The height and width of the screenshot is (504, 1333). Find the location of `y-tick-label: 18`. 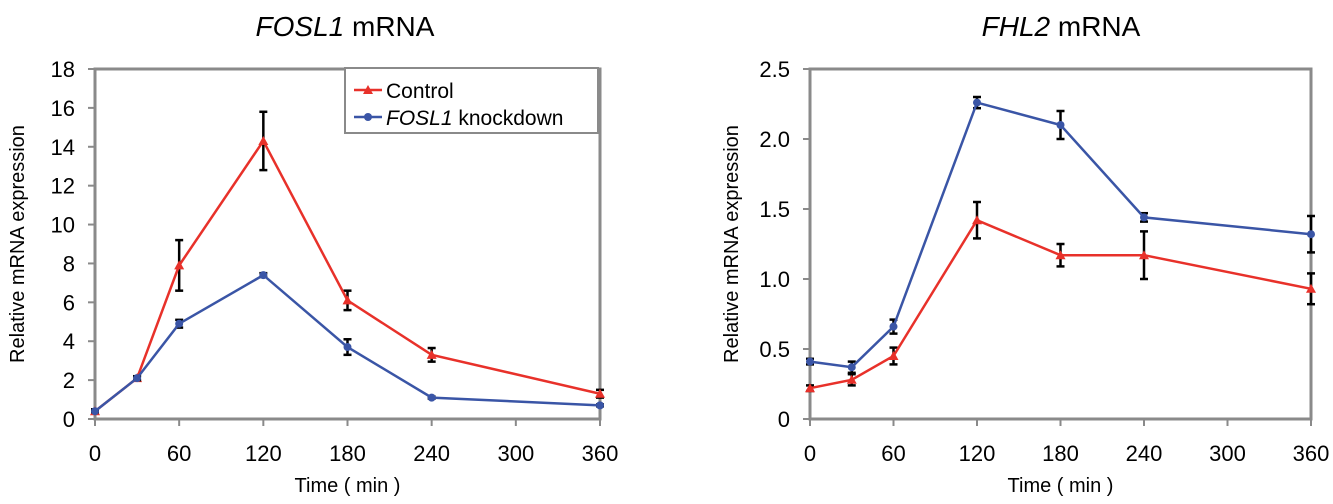

y-tick-label: 18 is located at coordinates (63, 69).